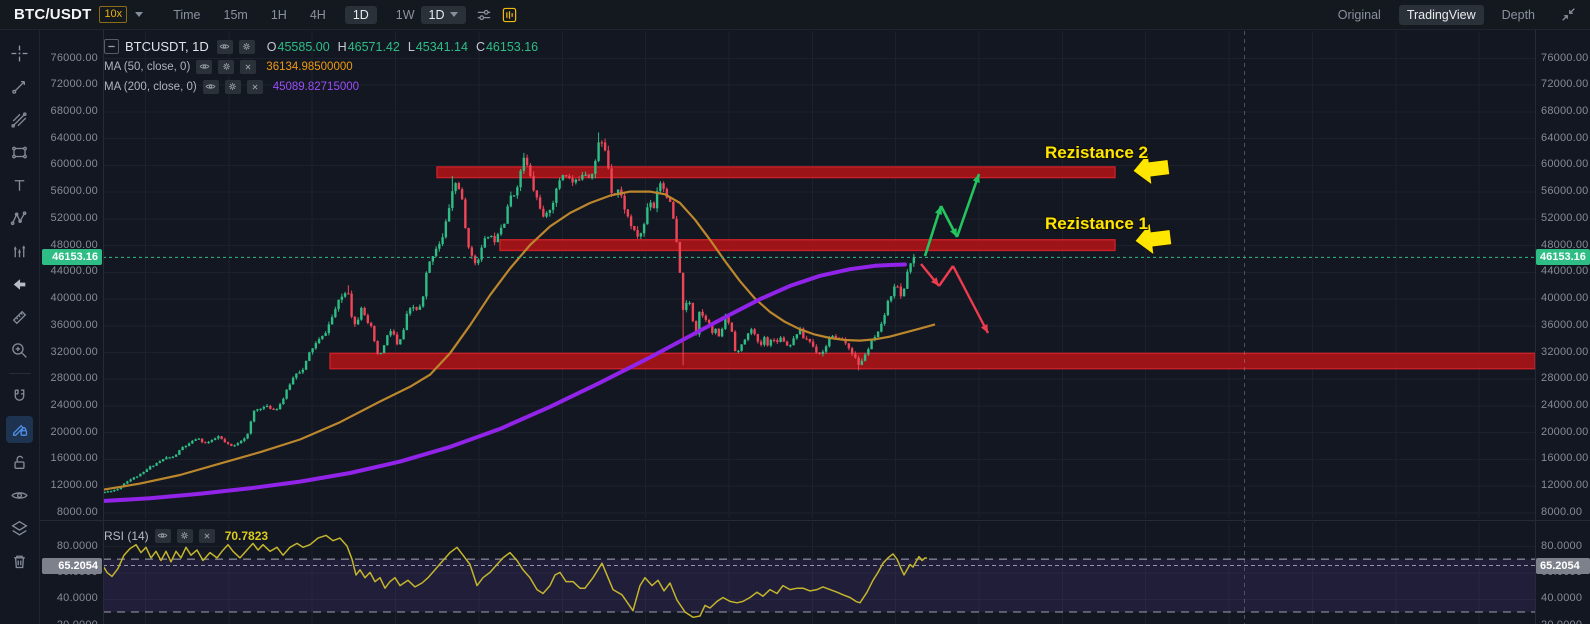 This screenshot has height=624, width=1590. I want to click on red-projection-arrow, so click(955, 298).